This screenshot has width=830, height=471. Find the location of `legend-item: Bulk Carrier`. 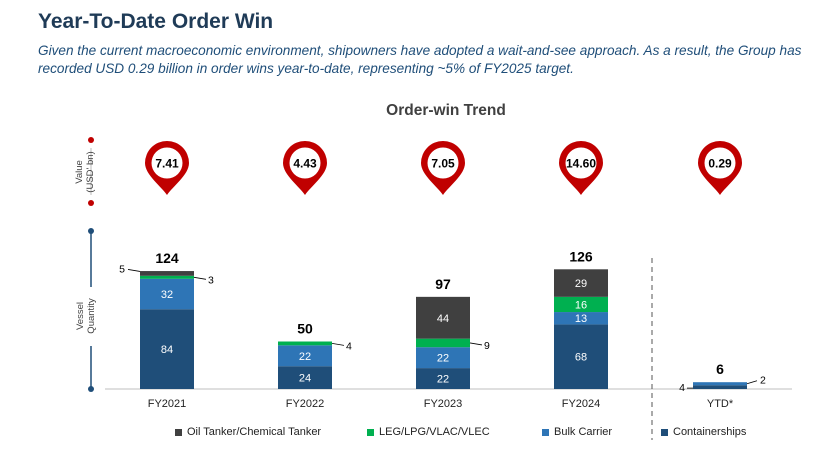

legend-item: Bulk Carrier is located at coordinates (577, 432).